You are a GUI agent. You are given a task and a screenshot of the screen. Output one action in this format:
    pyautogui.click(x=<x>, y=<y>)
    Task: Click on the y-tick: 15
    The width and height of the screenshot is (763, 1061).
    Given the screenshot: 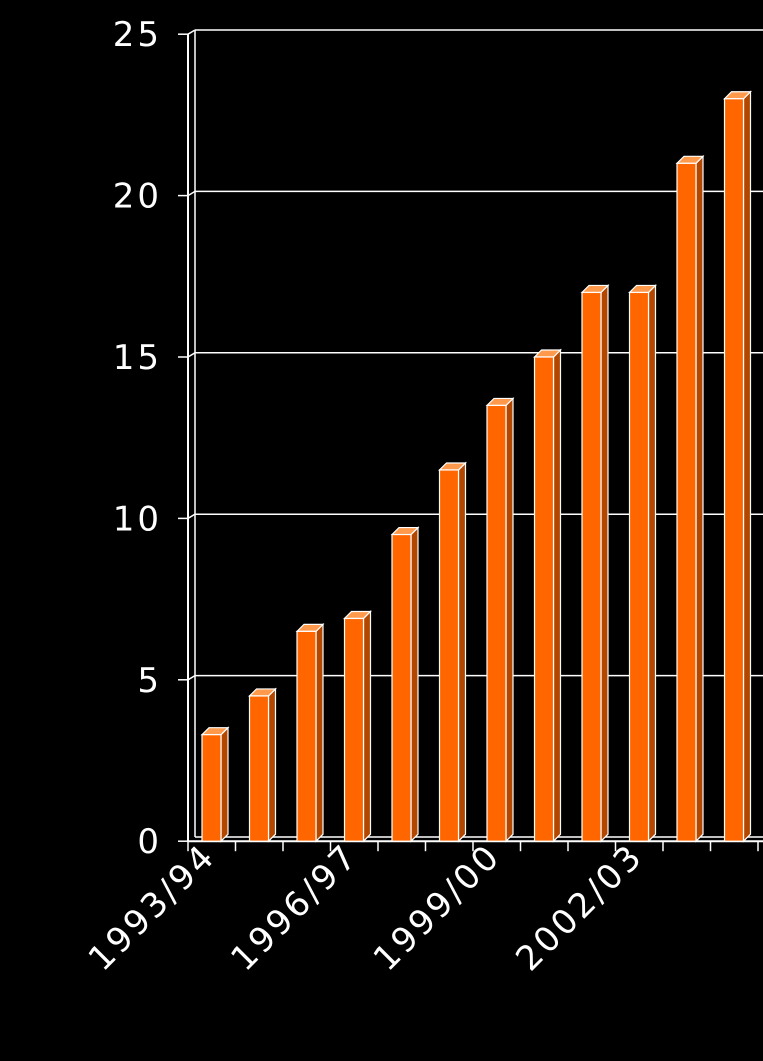 What is the action you would take?
    pyautogui.click(x=137, y=358)
    